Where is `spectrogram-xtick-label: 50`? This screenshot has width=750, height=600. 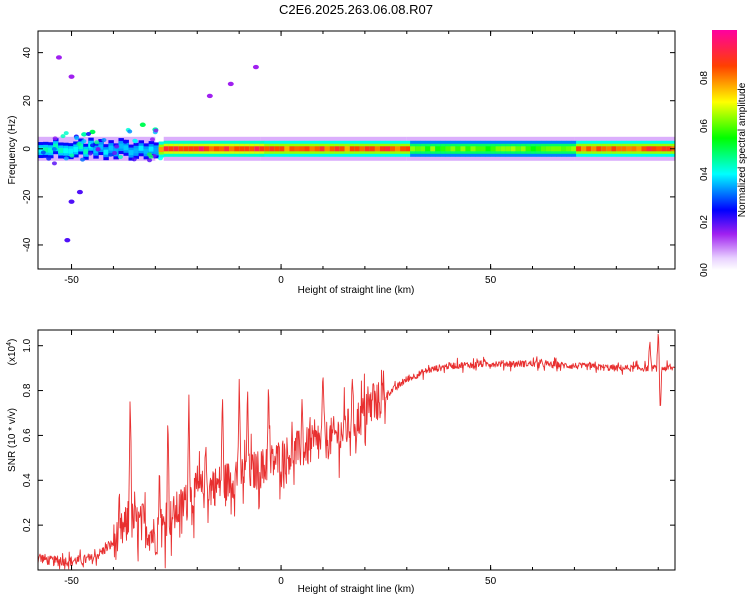
spectrogram-xtick-label: 50 is located at coordinates (491, 280).